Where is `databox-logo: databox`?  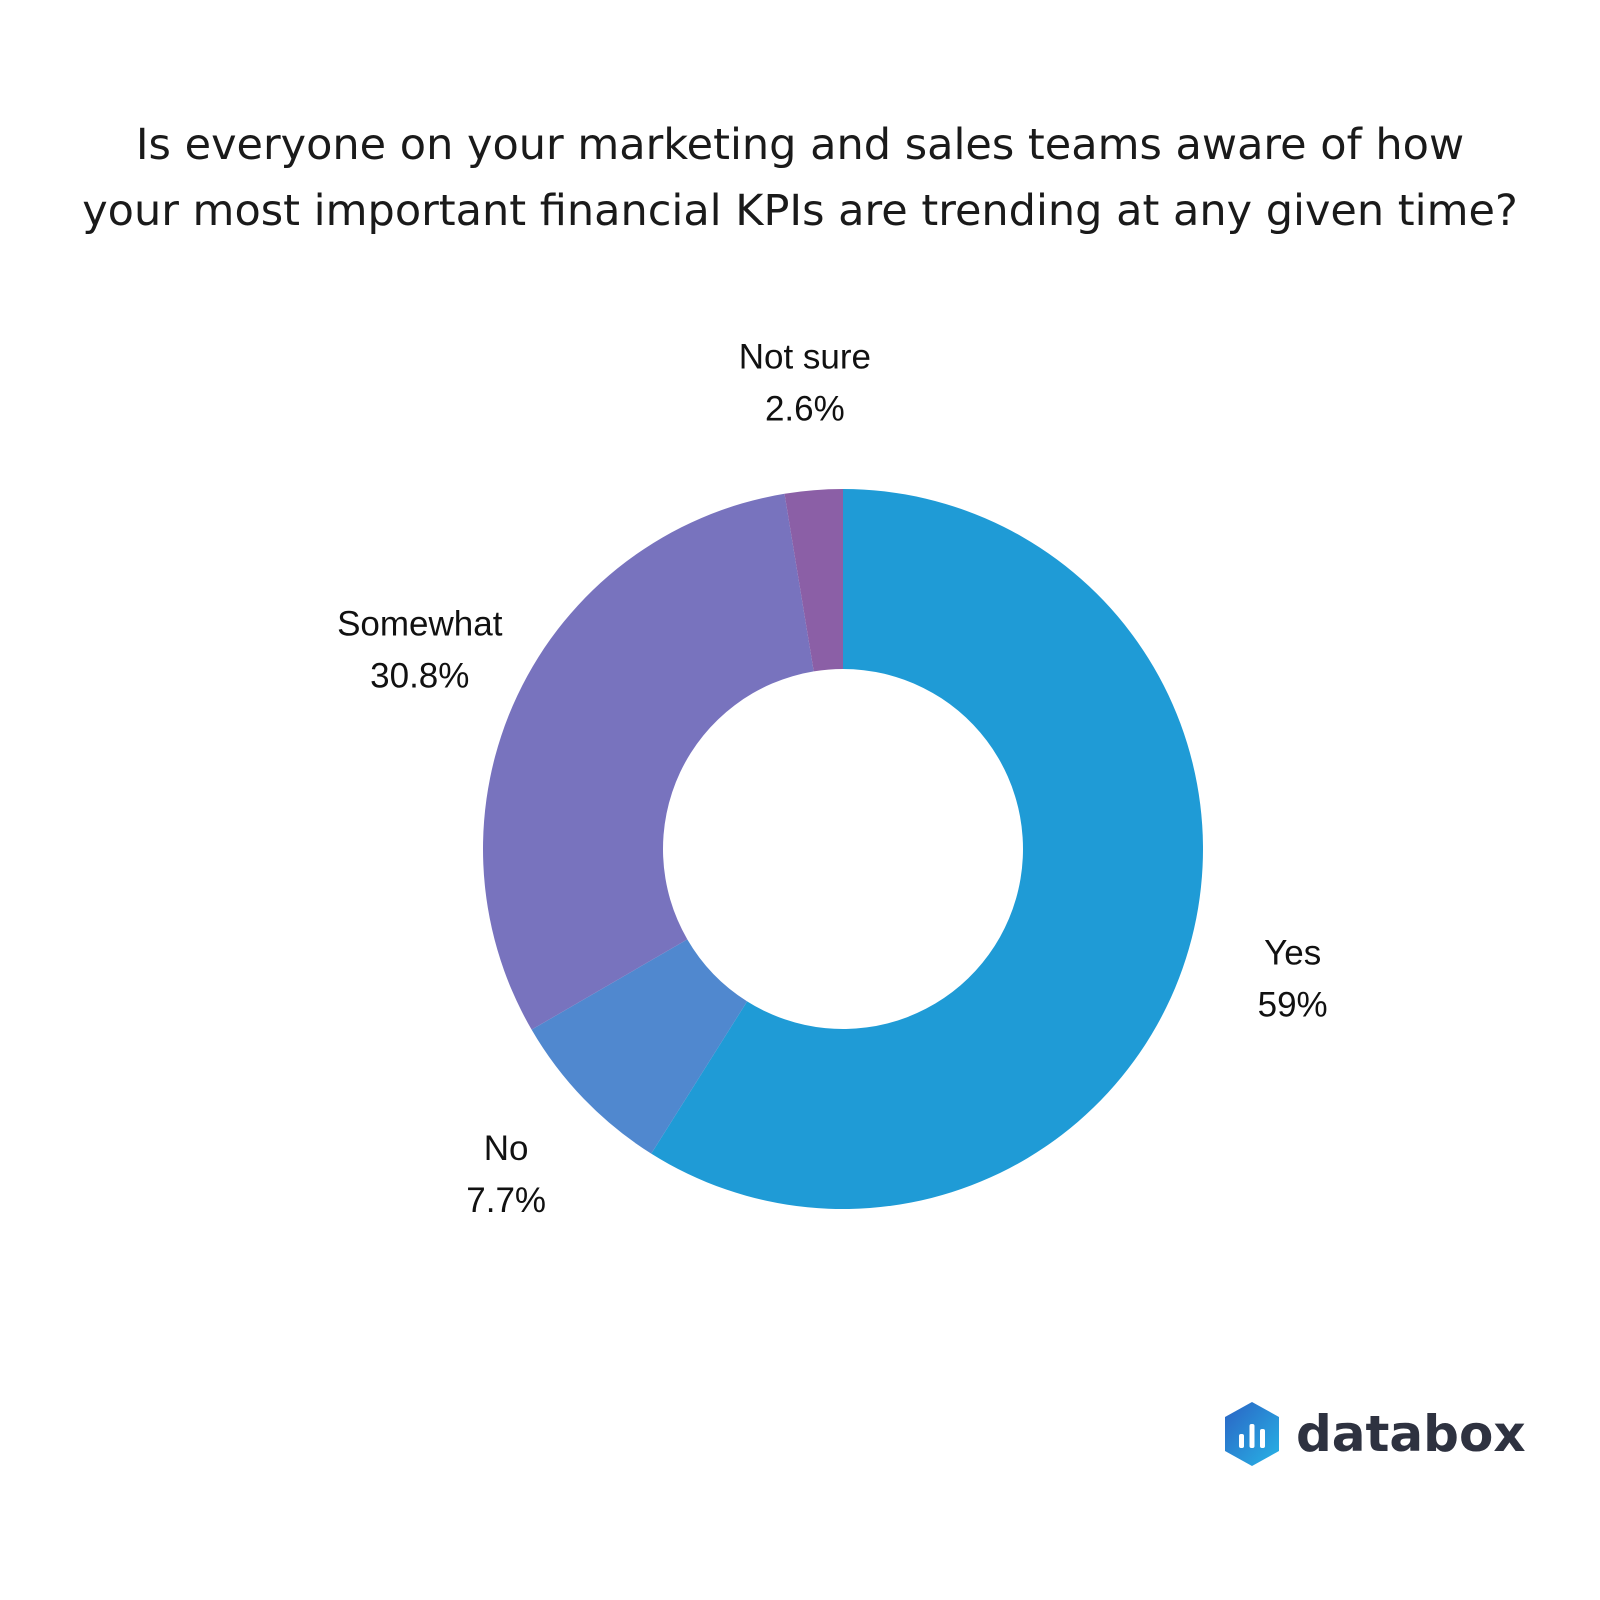 databox-logo: databox is located at coordinates (1374, 1434).